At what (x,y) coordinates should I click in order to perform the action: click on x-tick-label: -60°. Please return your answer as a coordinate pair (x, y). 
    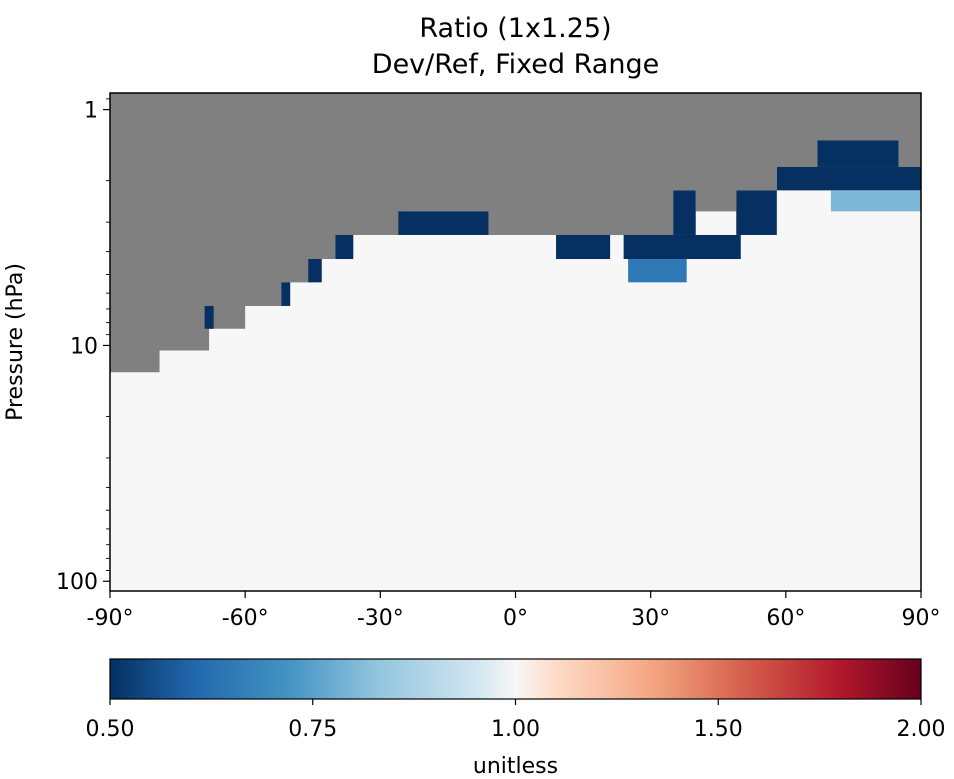
    Looking at the image, I should click on (245, 618).